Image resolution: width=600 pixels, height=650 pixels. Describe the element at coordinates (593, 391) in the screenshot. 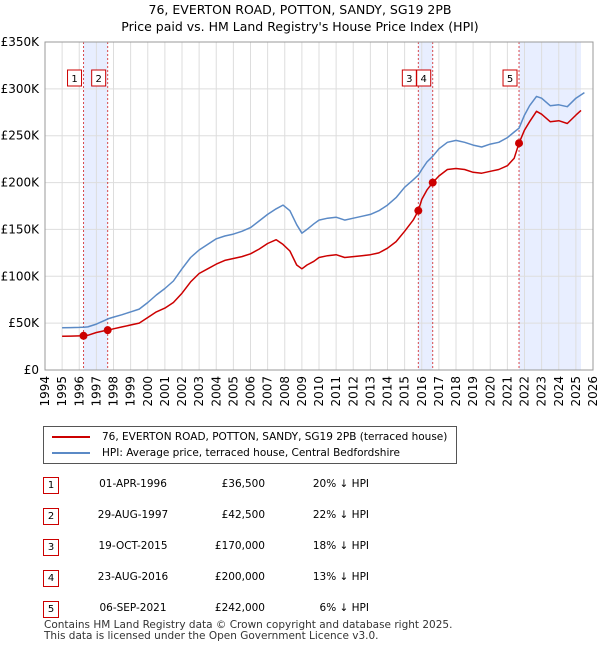

I see `x-tick-label: 2026` at that location.